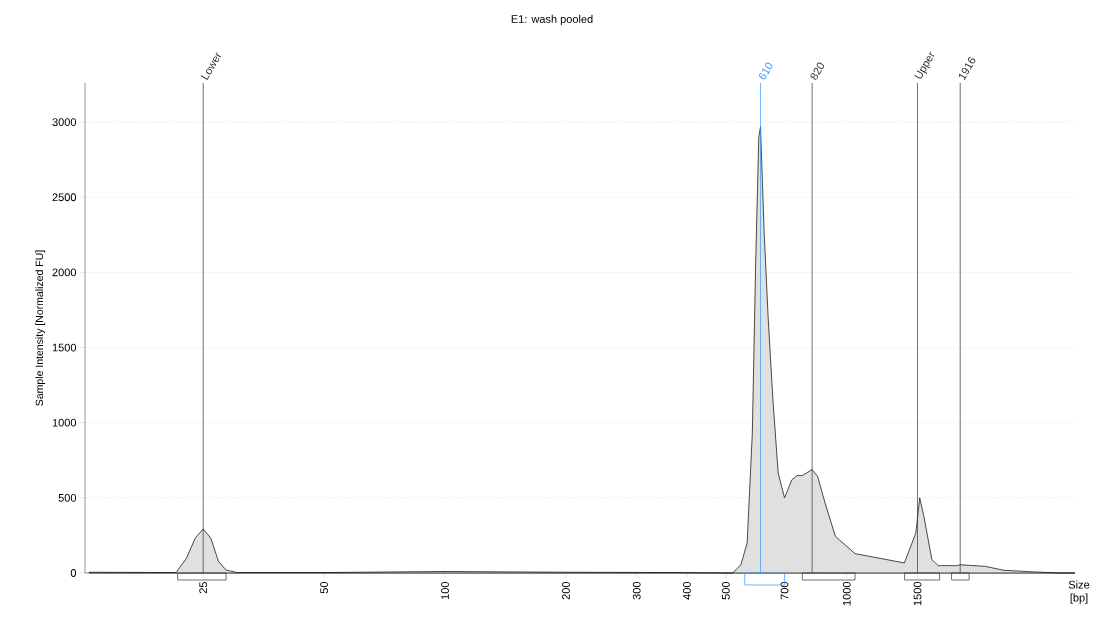  I want to click on y-tick-label: 1000, so click(64, 422).